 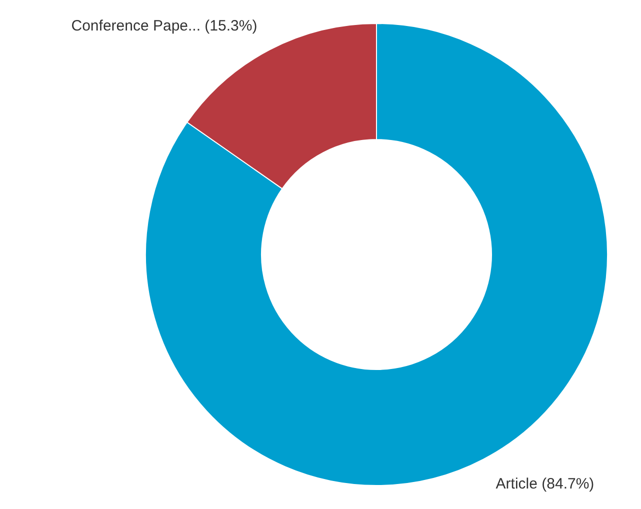 What do you see at coordinates (545, 483) in the screenshot?
I see `slice-label: Article (84.7%)` at bounding box center [545, 483].